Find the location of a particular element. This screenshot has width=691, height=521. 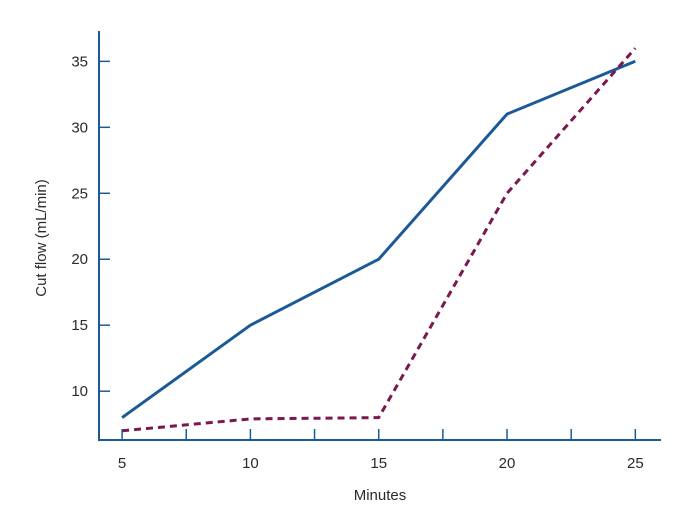

x-axis-title: Minutes is located at coordinates (380, 495).